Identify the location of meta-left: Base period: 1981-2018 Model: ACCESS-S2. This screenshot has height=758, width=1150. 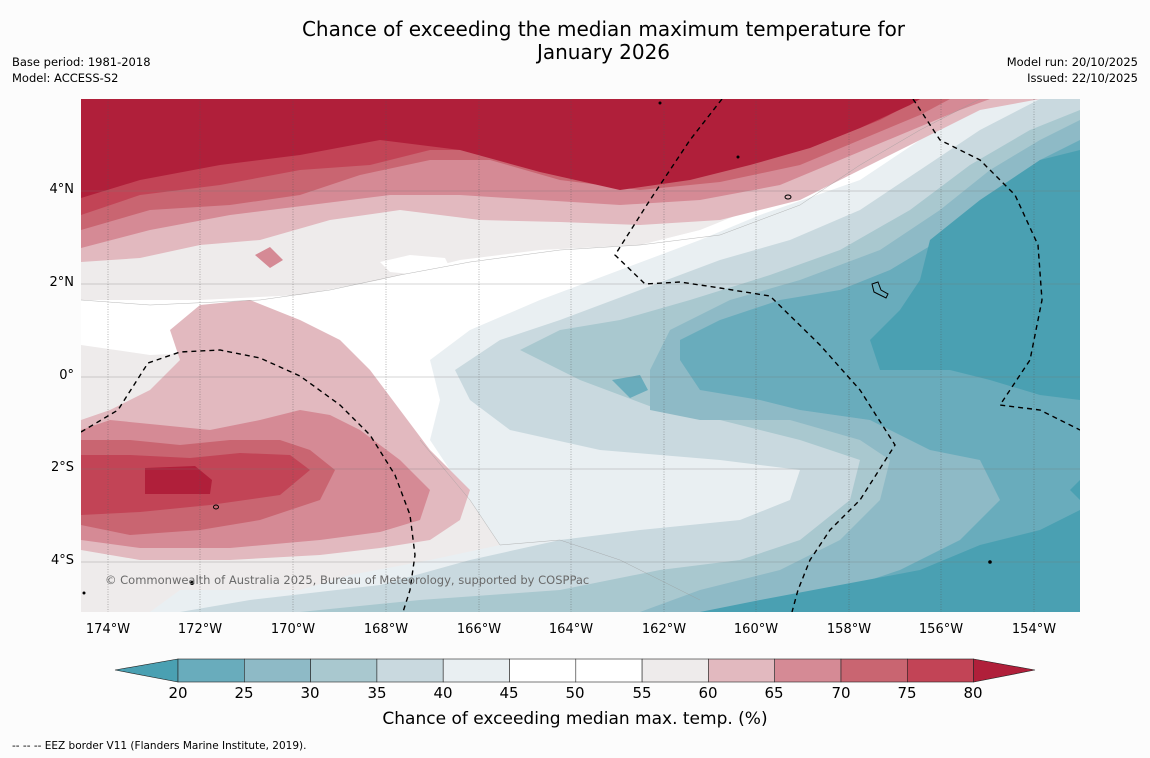
(81, 70).